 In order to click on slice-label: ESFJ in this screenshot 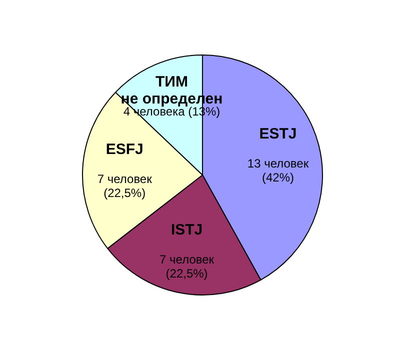, I will do `click(125, 149)`.